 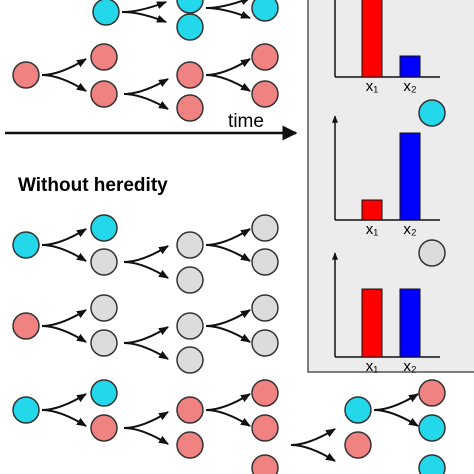 What do you see at coordinates (246, 121) in the screenshot?
I see `time-label: time` at bounding box center [246, 121].